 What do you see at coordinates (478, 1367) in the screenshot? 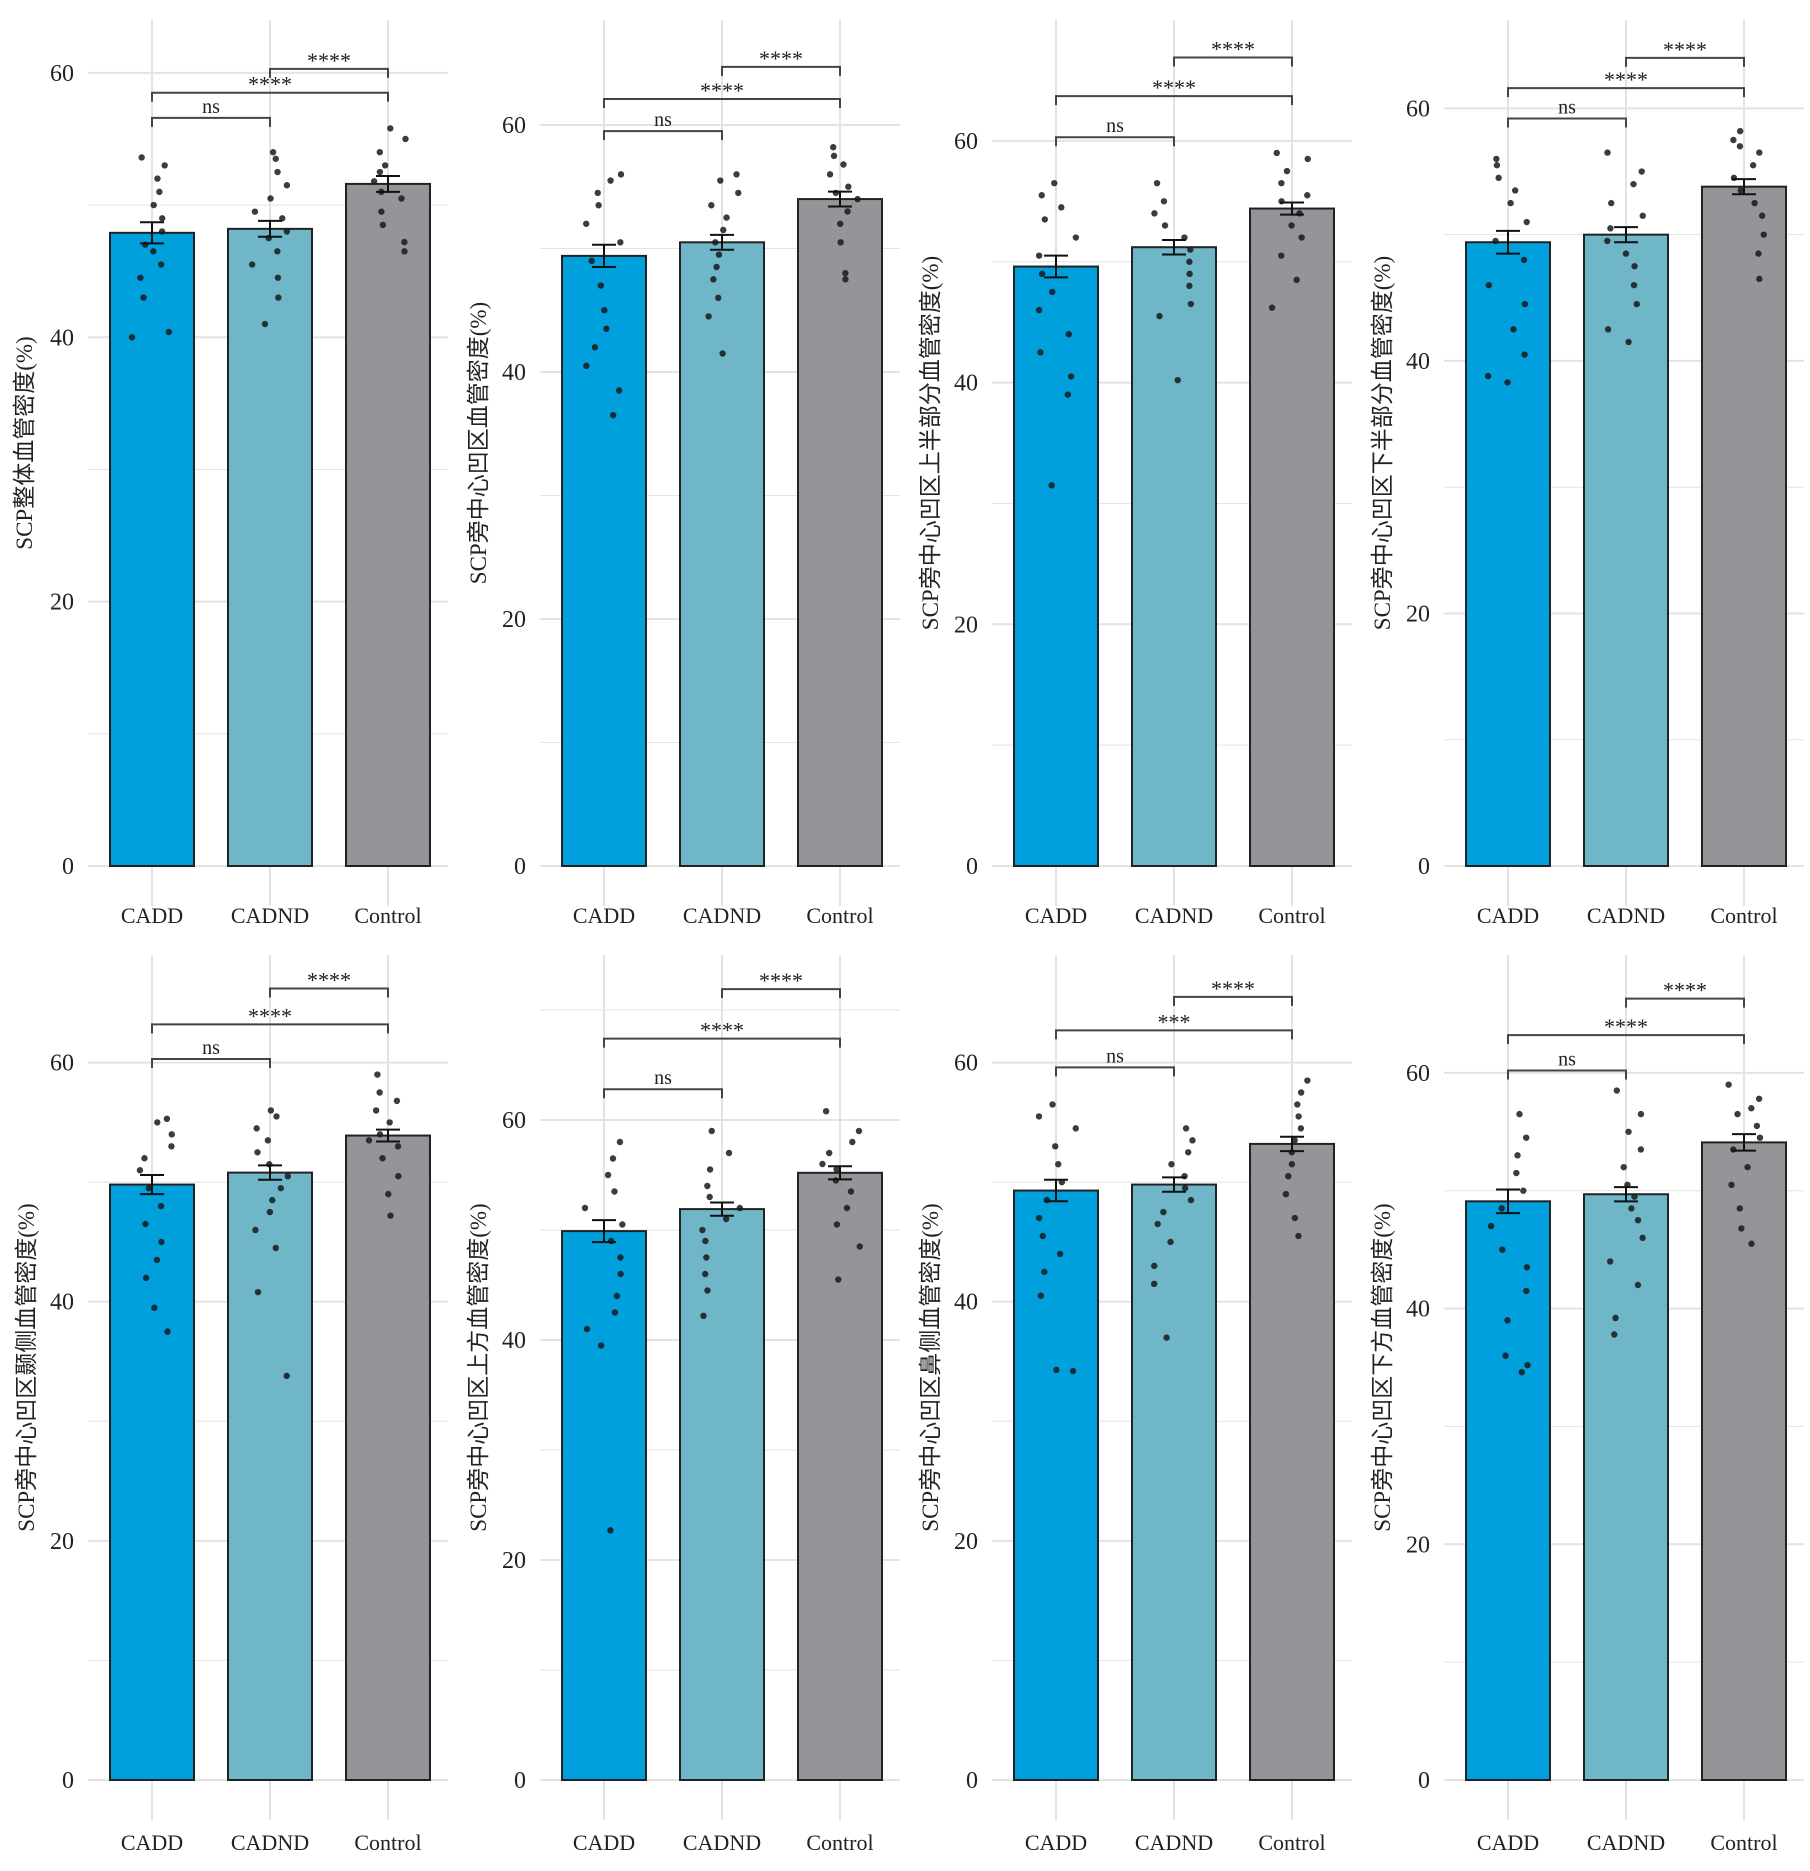
I see `y-axis-title: SCP旁中心凹区上方血管密度(%)` at bounding box center [478, 1367].